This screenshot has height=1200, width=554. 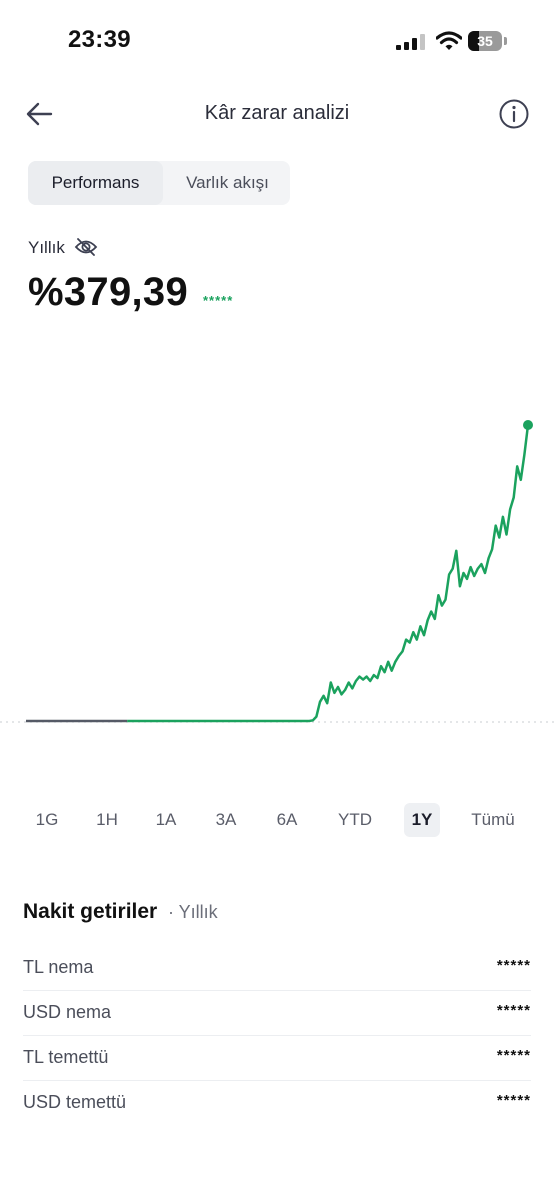 What do you see at coordinates (47, 819) in the screenshot?
I see `range-option-1g: 1G` at bounding box center [47, 819].